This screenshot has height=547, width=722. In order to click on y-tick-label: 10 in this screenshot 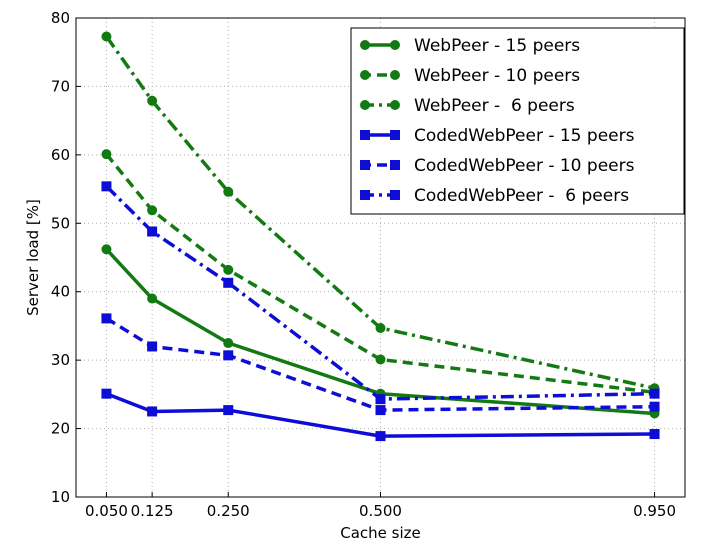, I will do `click(60, 497)`.